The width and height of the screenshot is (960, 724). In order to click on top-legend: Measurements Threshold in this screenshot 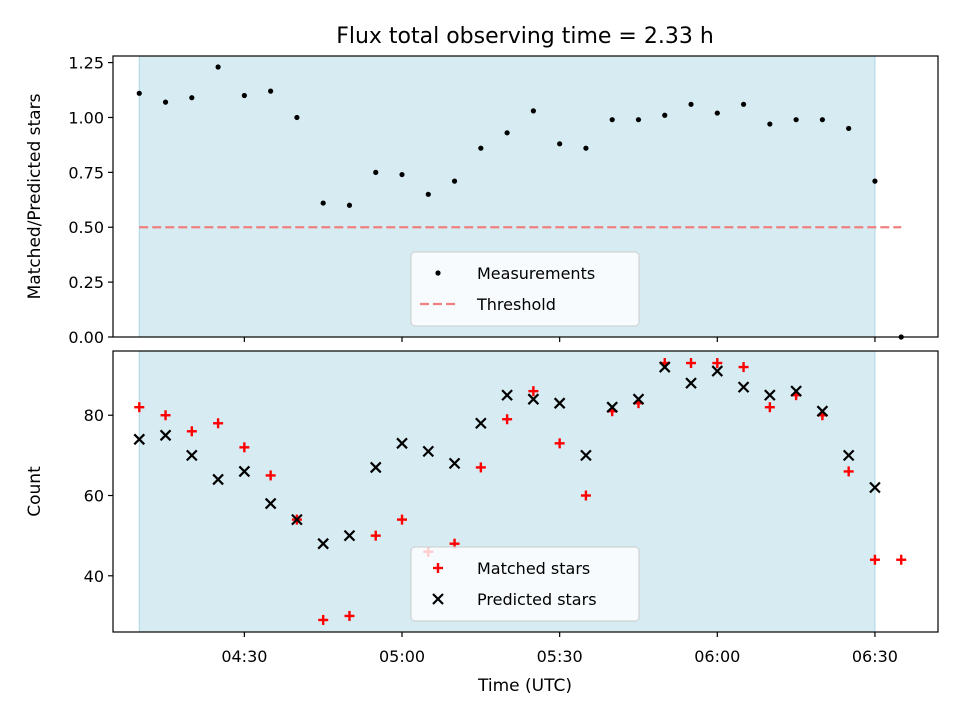, I will do `click(525, 289)`.